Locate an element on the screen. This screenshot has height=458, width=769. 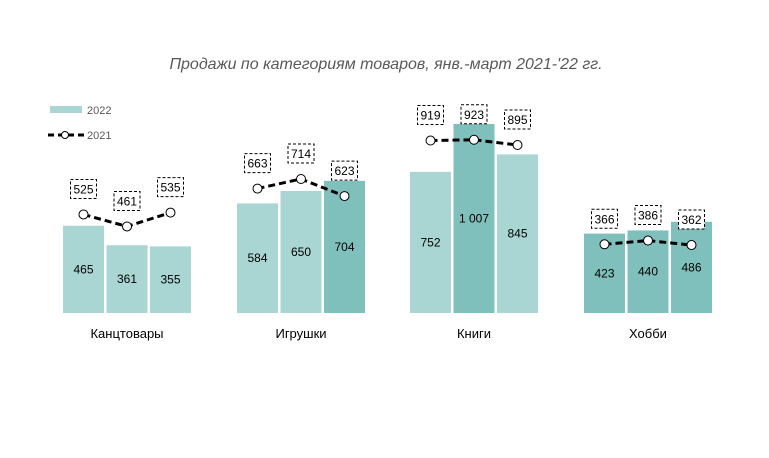
point-label: 923 is located at coordinates (474, 115).